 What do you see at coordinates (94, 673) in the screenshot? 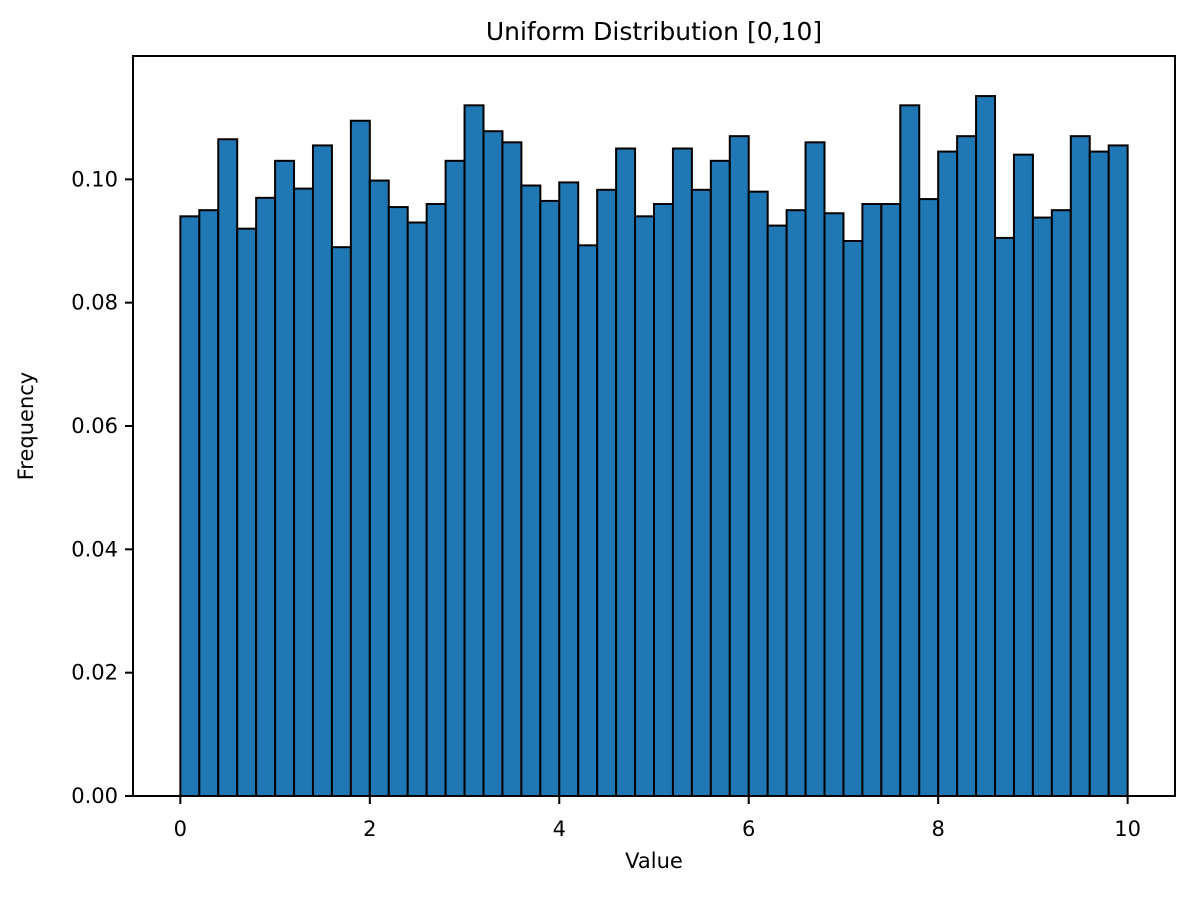
I see `y-tick-label: 0.02` at bounding box center [94, 673].